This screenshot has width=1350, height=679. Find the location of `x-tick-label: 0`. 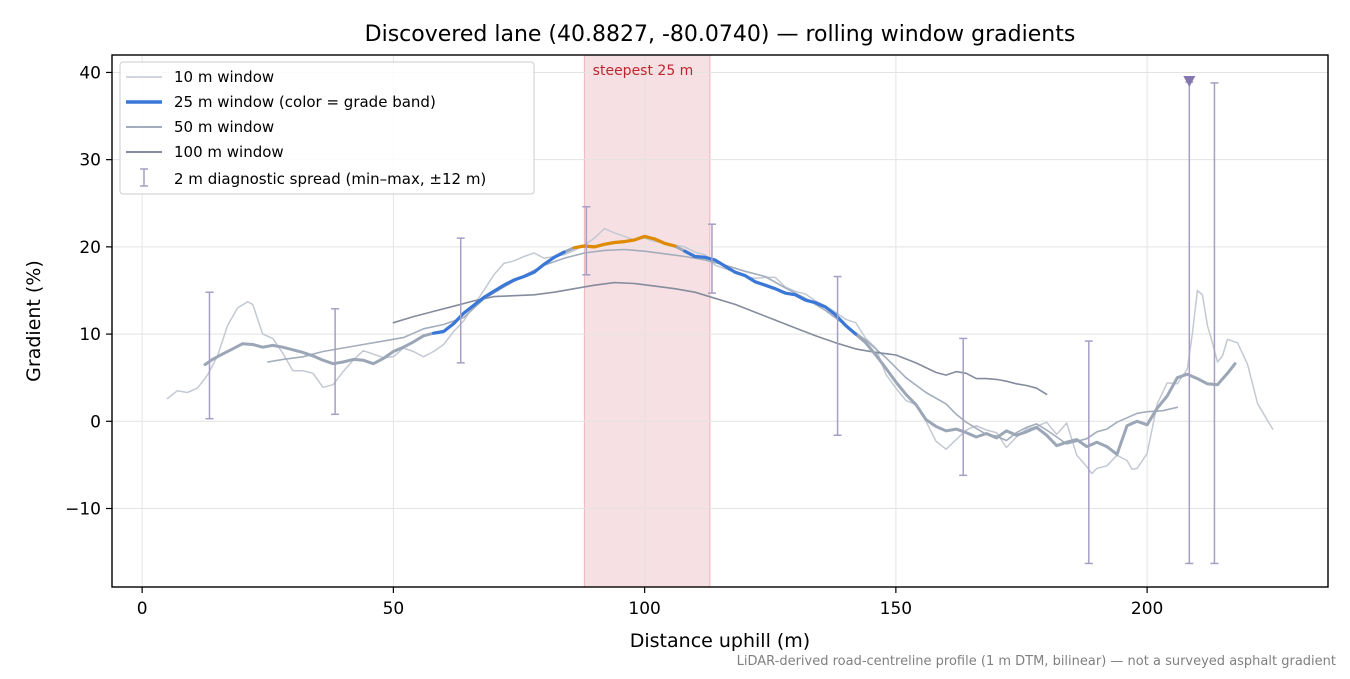

x-tick-label: 0 is located at coordinates (142, 609).